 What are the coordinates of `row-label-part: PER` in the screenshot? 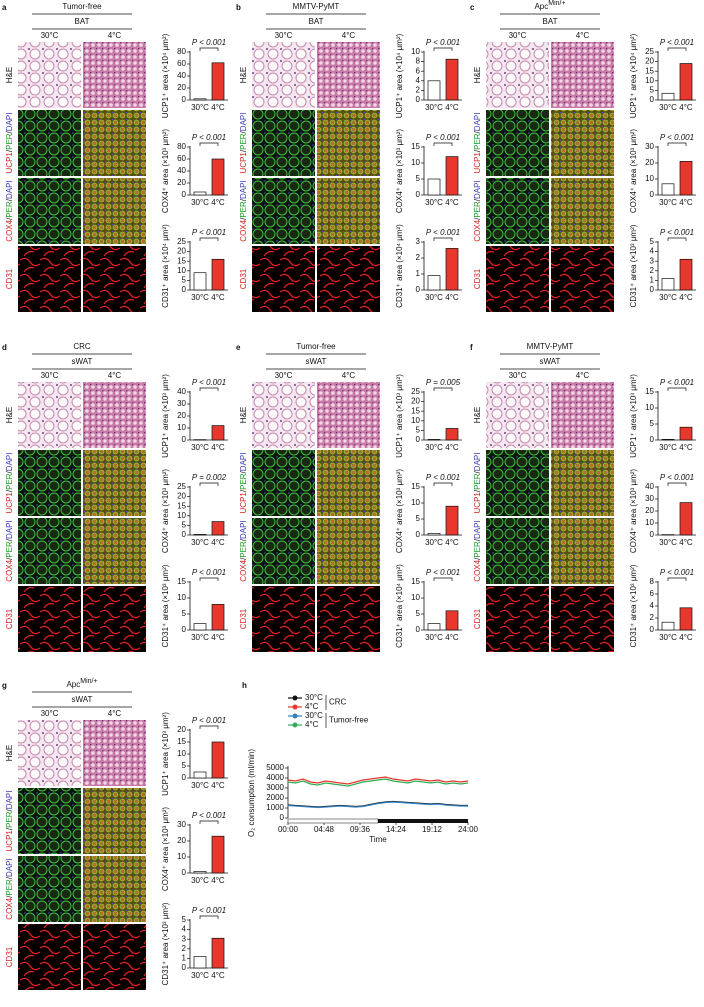 It's located at (243, 549).